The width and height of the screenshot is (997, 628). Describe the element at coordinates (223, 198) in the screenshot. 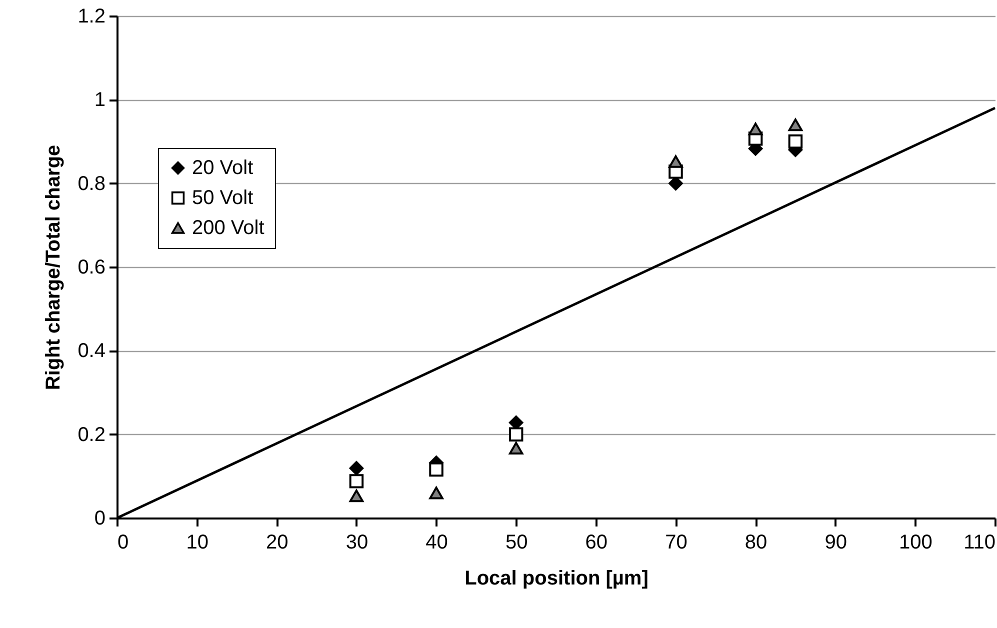

I see `legend-label: 50 Volt` at that location.